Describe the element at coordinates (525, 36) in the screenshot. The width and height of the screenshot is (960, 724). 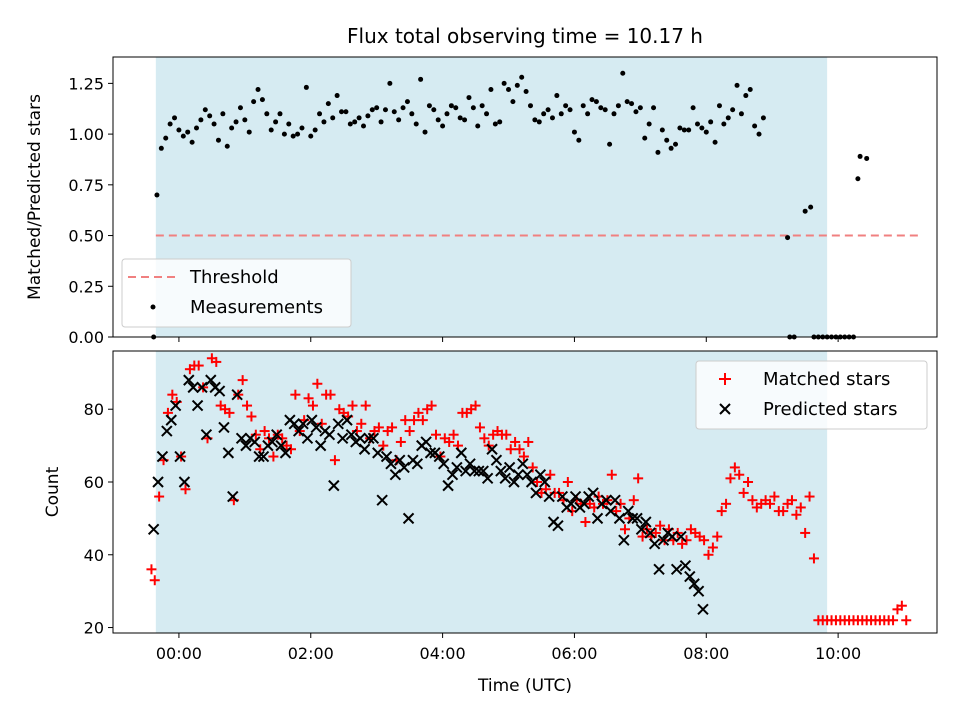
I see `figure-title: Flux total observing time = 10.17 h` at that location.